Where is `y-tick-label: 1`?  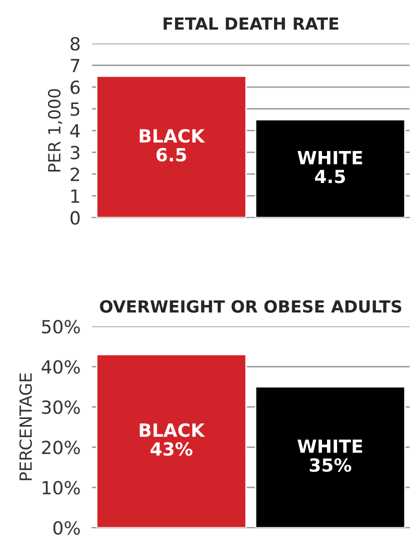 y-tick-label: 1 is located at coordinates (75, 196).